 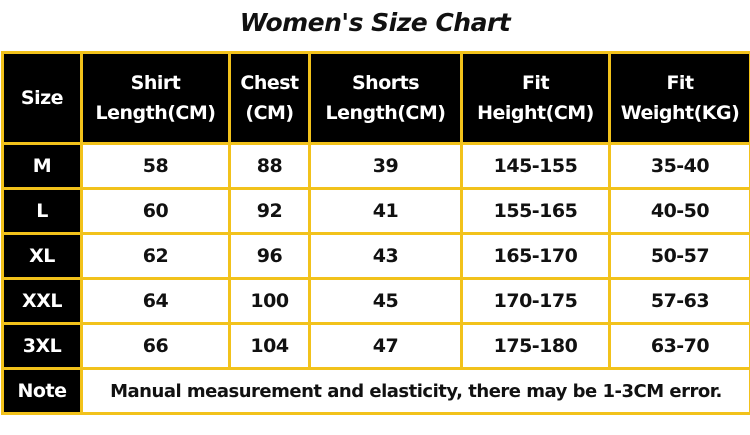 What do you see at coordinates (385, 98) in the screenshot?
I see `header-cell: Shorts Length(CM)` at bounding box center [385, 98].